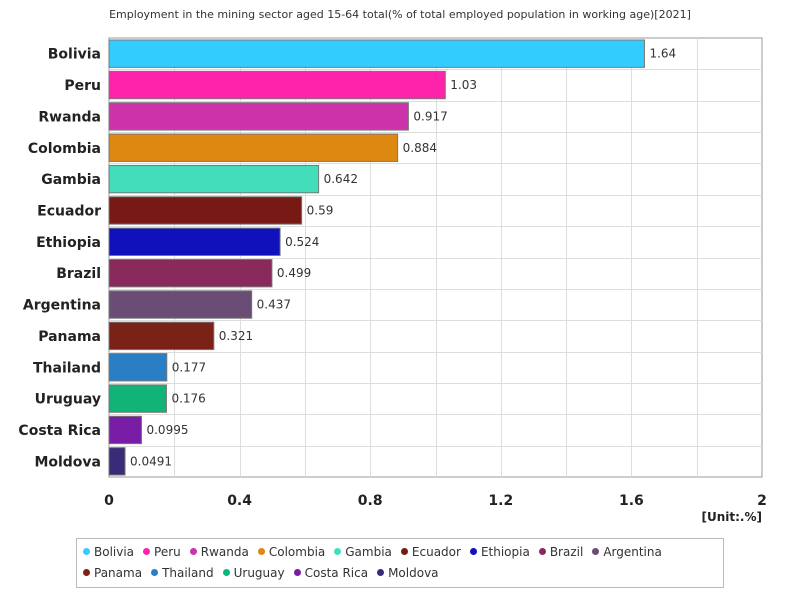 This screenshot has width=800, height=600. I want to click on x-tick-label: 0.4, so click(239, 501).